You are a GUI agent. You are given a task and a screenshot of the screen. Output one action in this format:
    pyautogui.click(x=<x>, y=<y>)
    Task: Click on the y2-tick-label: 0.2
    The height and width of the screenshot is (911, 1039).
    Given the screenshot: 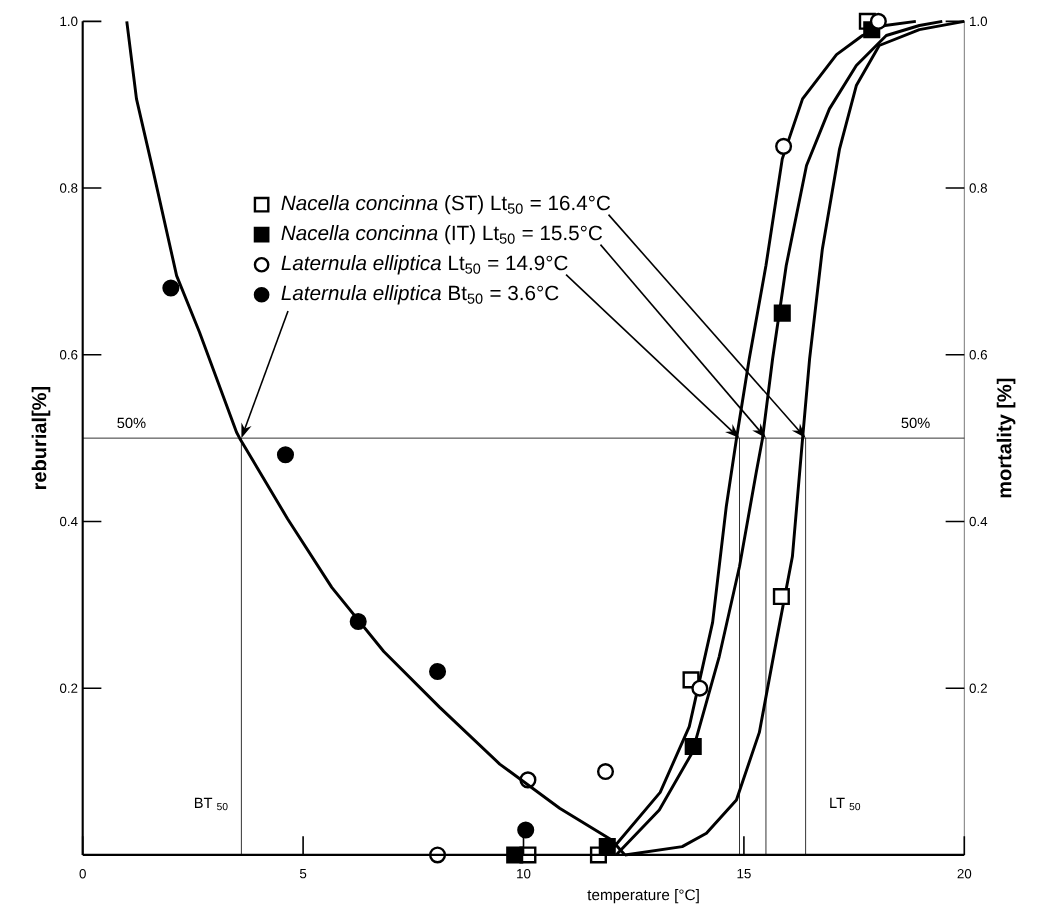 What is the action you would take?
    pyautogui.click(x=978, y=688)
    